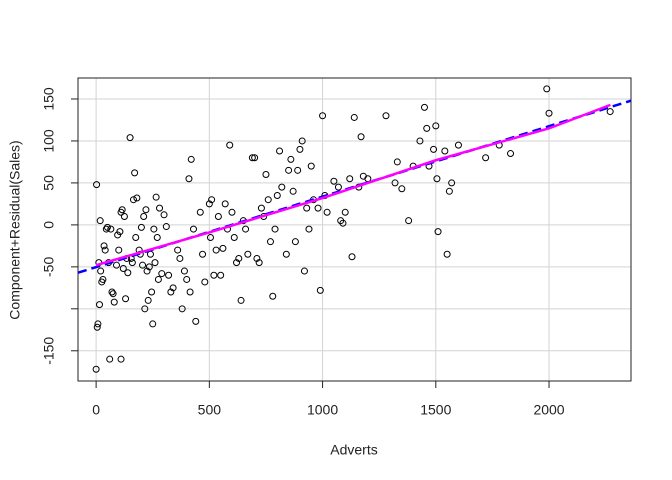  Describe the element at coordinates (353, 450) in the screenshot. I see `x-axis-title: Adverts` at that location.